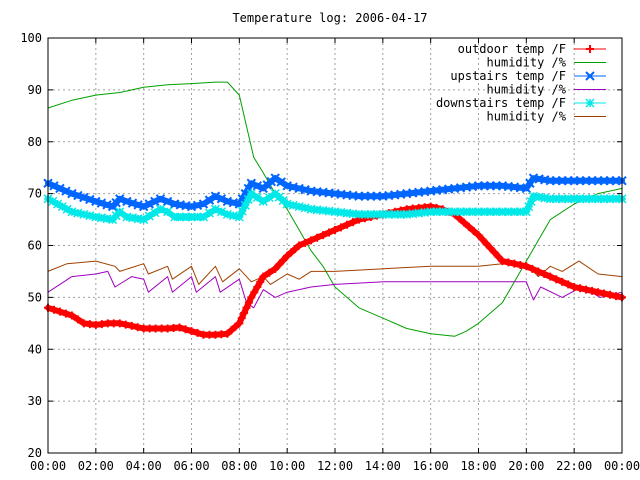 This screenshot has height=480, width=640. I want to click on legend-label: humidity /%, so click(527, 63).